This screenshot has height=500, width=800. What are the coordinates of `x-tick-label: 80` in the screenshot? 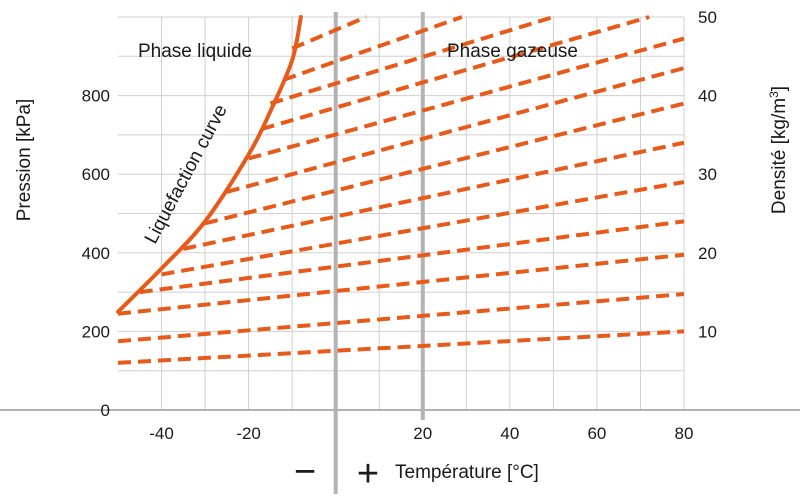 It's located at (684, 433).